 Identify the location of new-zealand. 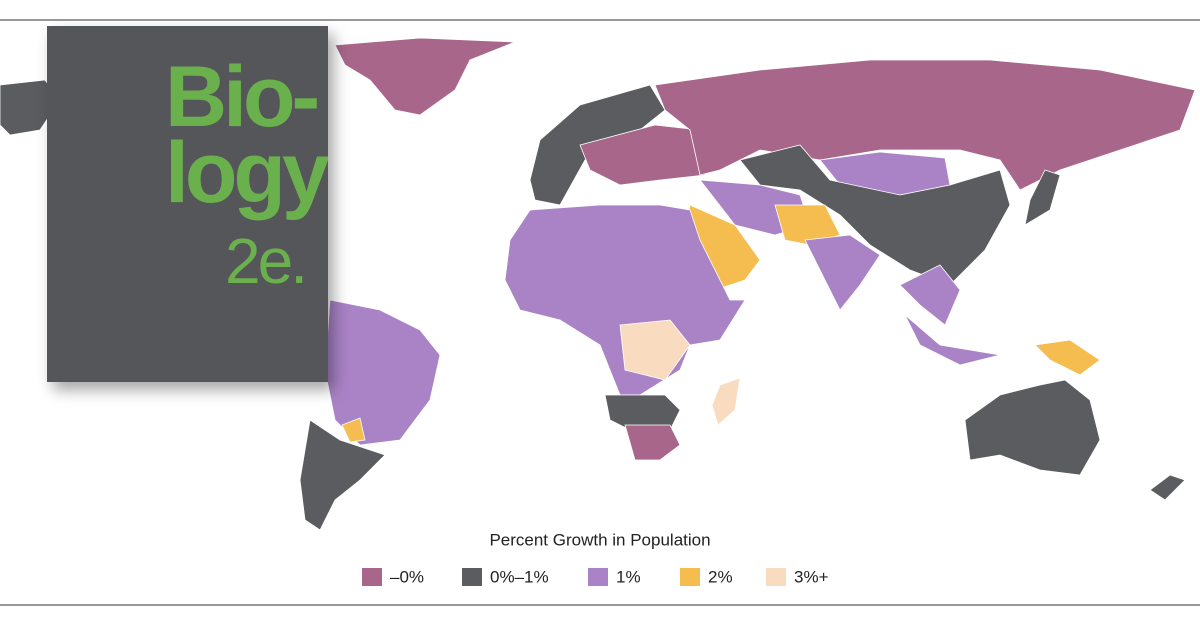
(1167, 487).